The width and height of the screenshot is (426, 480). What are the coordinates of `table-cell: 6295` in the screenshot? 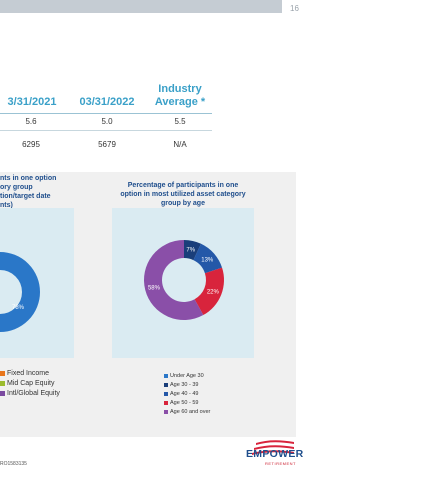 It's located at (31, 144).